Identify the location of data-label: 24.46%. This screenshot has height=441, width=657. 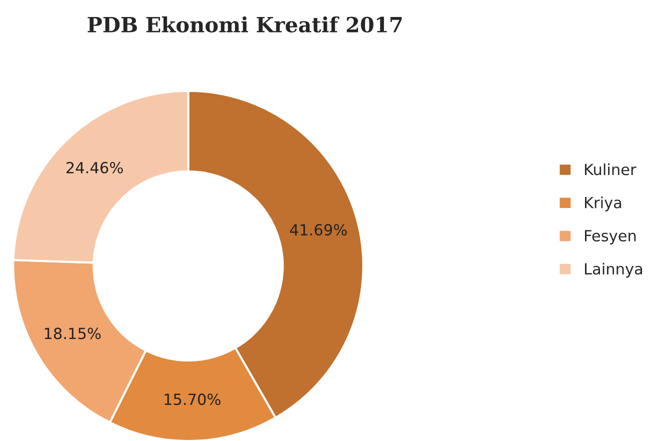
(94, 168).